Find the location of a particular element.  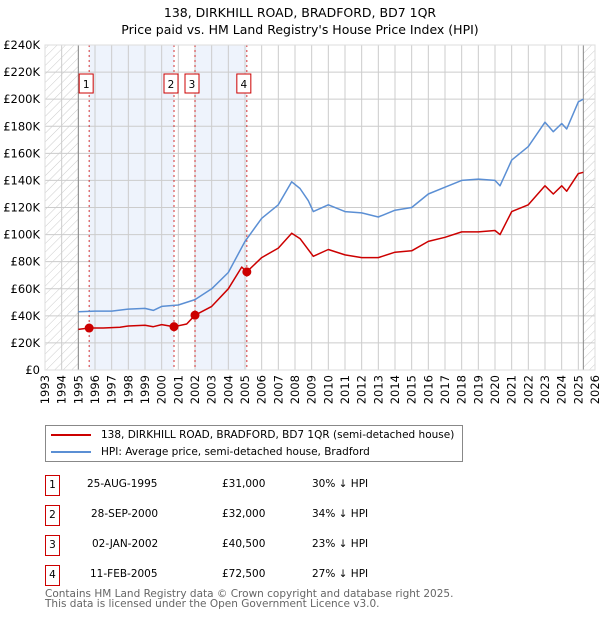

y-tick-label: £100K is located at coordinates (21, 235).